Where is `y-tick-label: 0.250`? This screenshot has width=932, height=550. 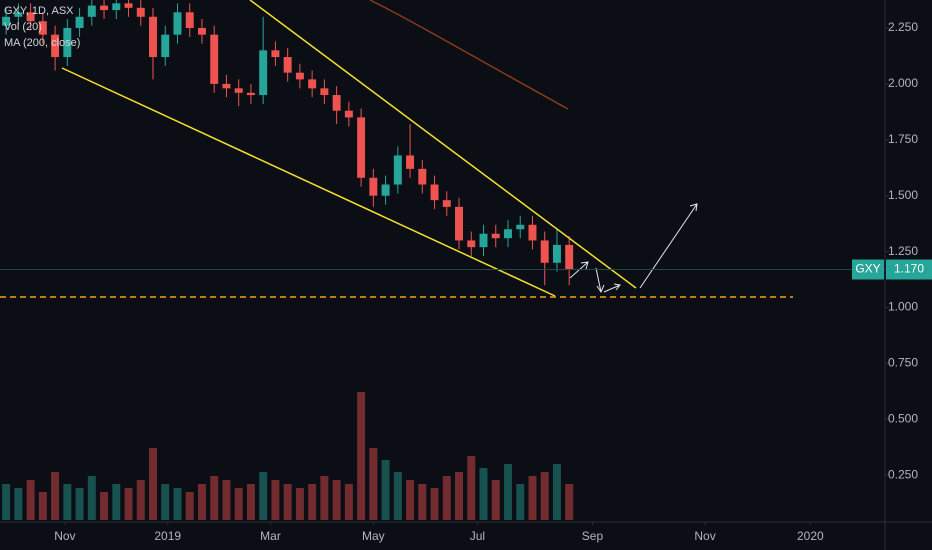 y-tick-label: 0.250 is located at coordinates (903, 474).